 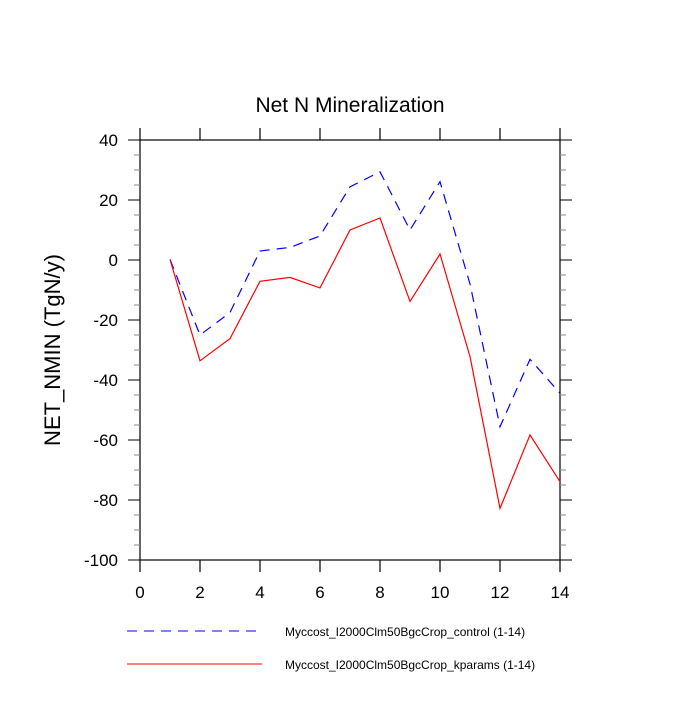 I want to click on y-tick-label: 20, so click(x=108, y=200).